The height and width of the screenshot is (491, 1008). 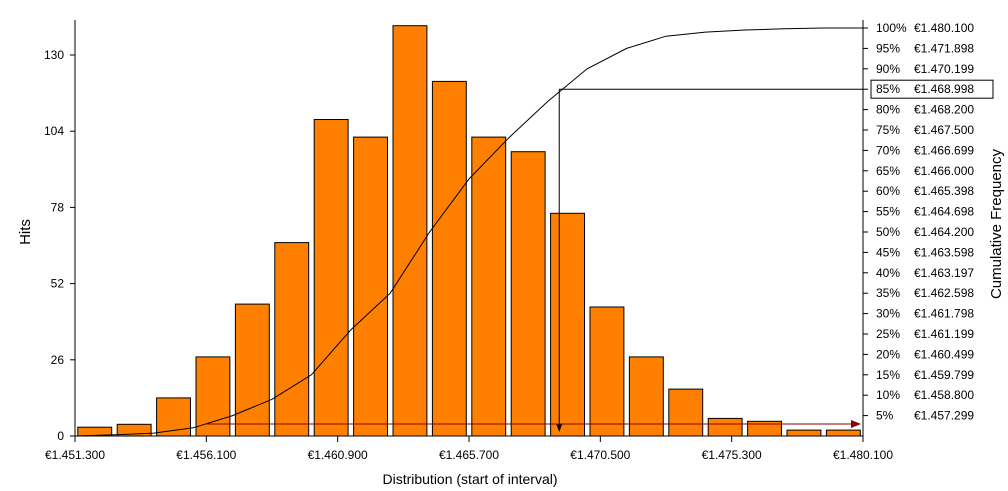 I want to click on cumulative-pct-label: 60%, so click(x=888, y=191).